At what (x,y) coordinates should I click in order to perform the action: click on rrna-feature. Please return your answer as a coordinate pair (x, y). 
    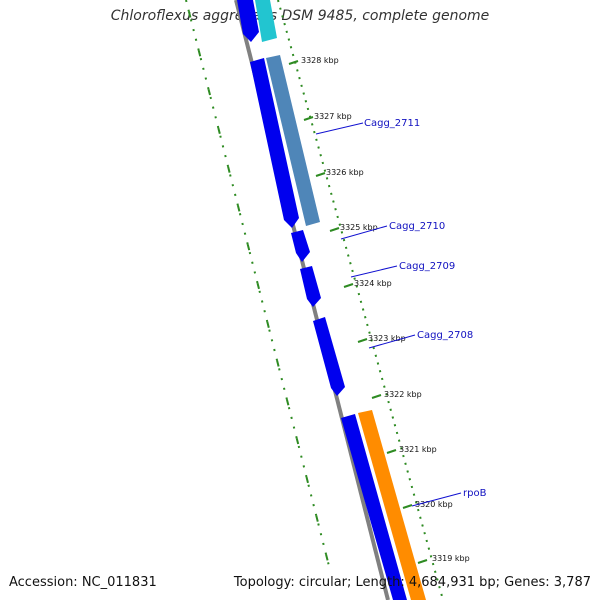
    Looking at the image, I should click on (392, 505).